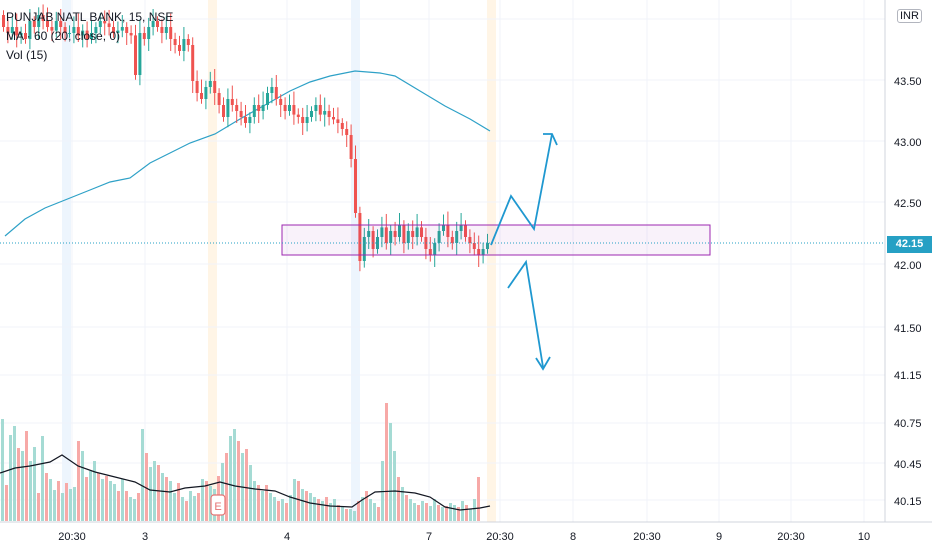 This screenshot has width=932, height=550. What do you see at coordinates (63, 36) in the screenshot?
I see `ma-indicator-label: MA · 60 (20, close, 0)` at bounding box center [63, 36].